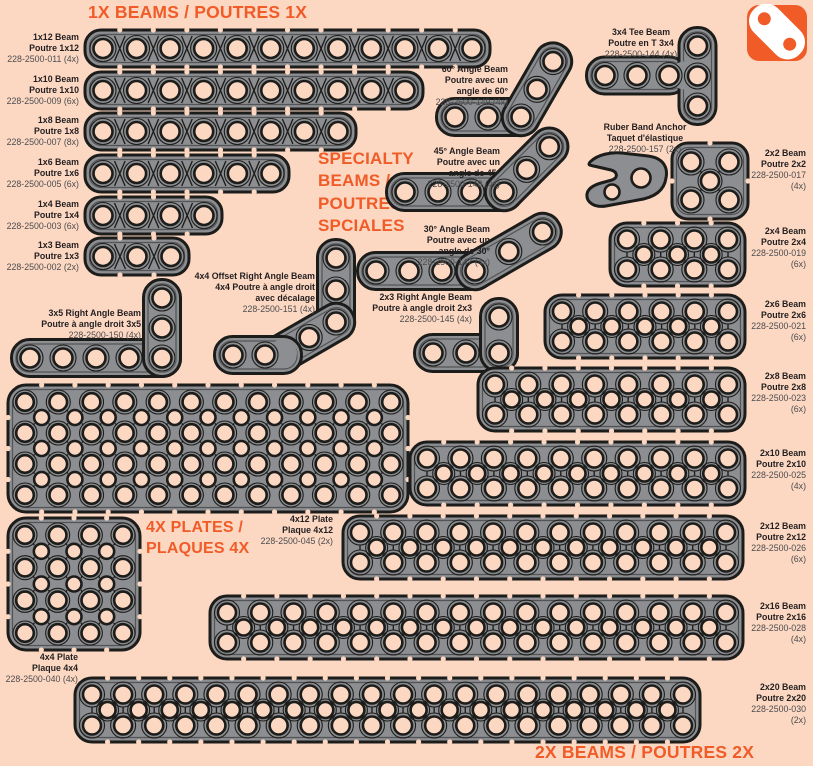 The width and height of the screenshot is (813, 766). I want to click on part-name-line: 4x4 Plate, so click(58, 657).